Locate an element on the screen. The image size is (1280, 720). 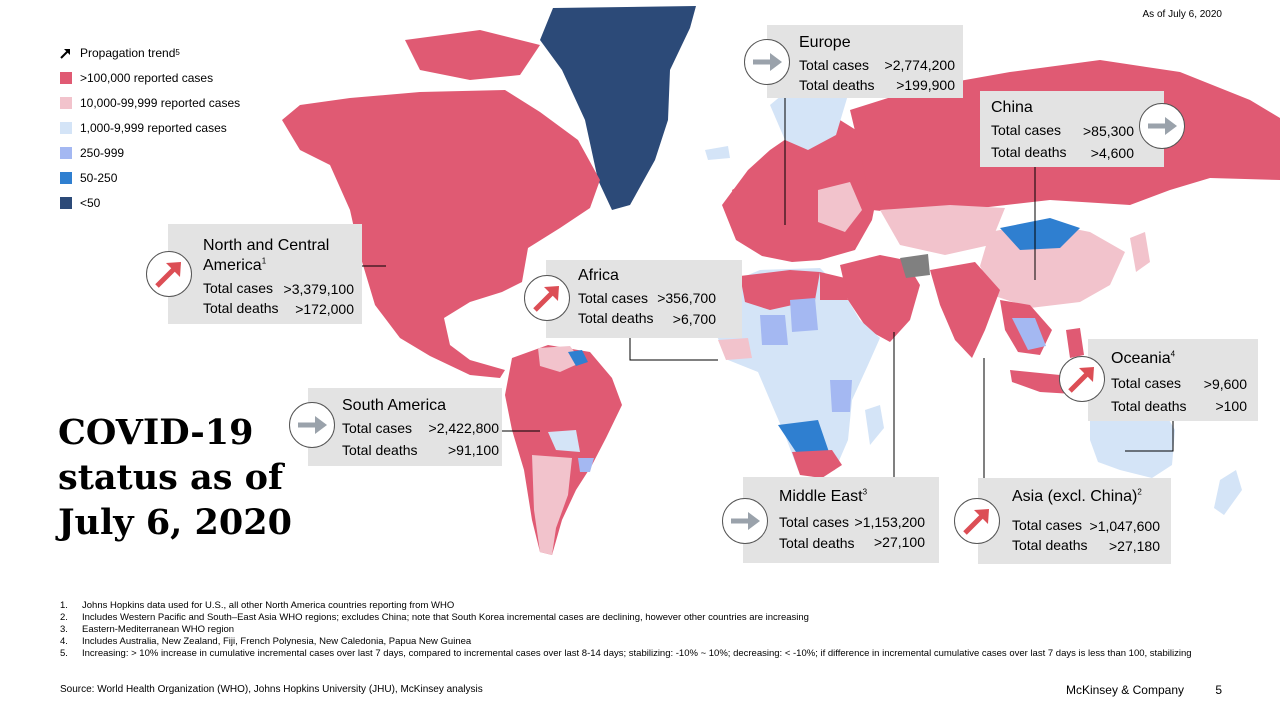
southern-africa-blue is located at coordinates (804, 439).